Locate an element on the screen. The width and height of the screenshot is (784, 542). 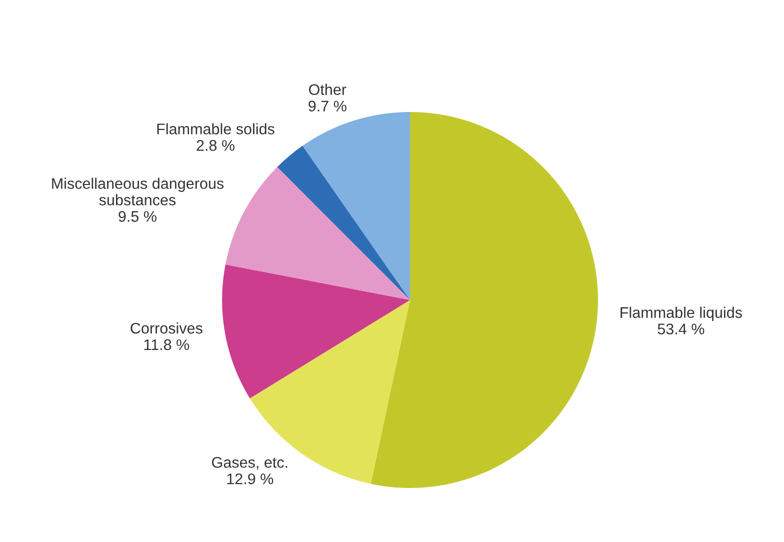
data-label: 12.9 % is located at coordinates (250, 478).